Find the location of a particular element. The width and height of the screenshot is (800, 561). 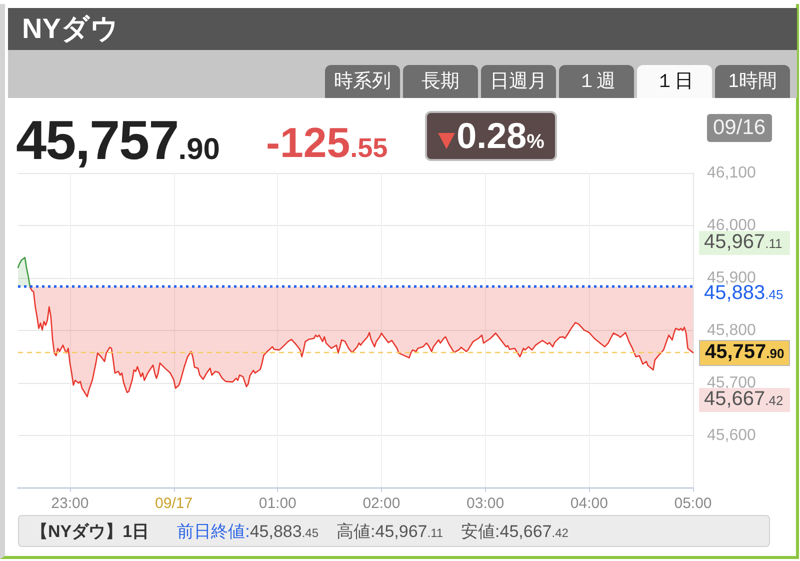

text: 長期 is located at coordinates (440, 81).